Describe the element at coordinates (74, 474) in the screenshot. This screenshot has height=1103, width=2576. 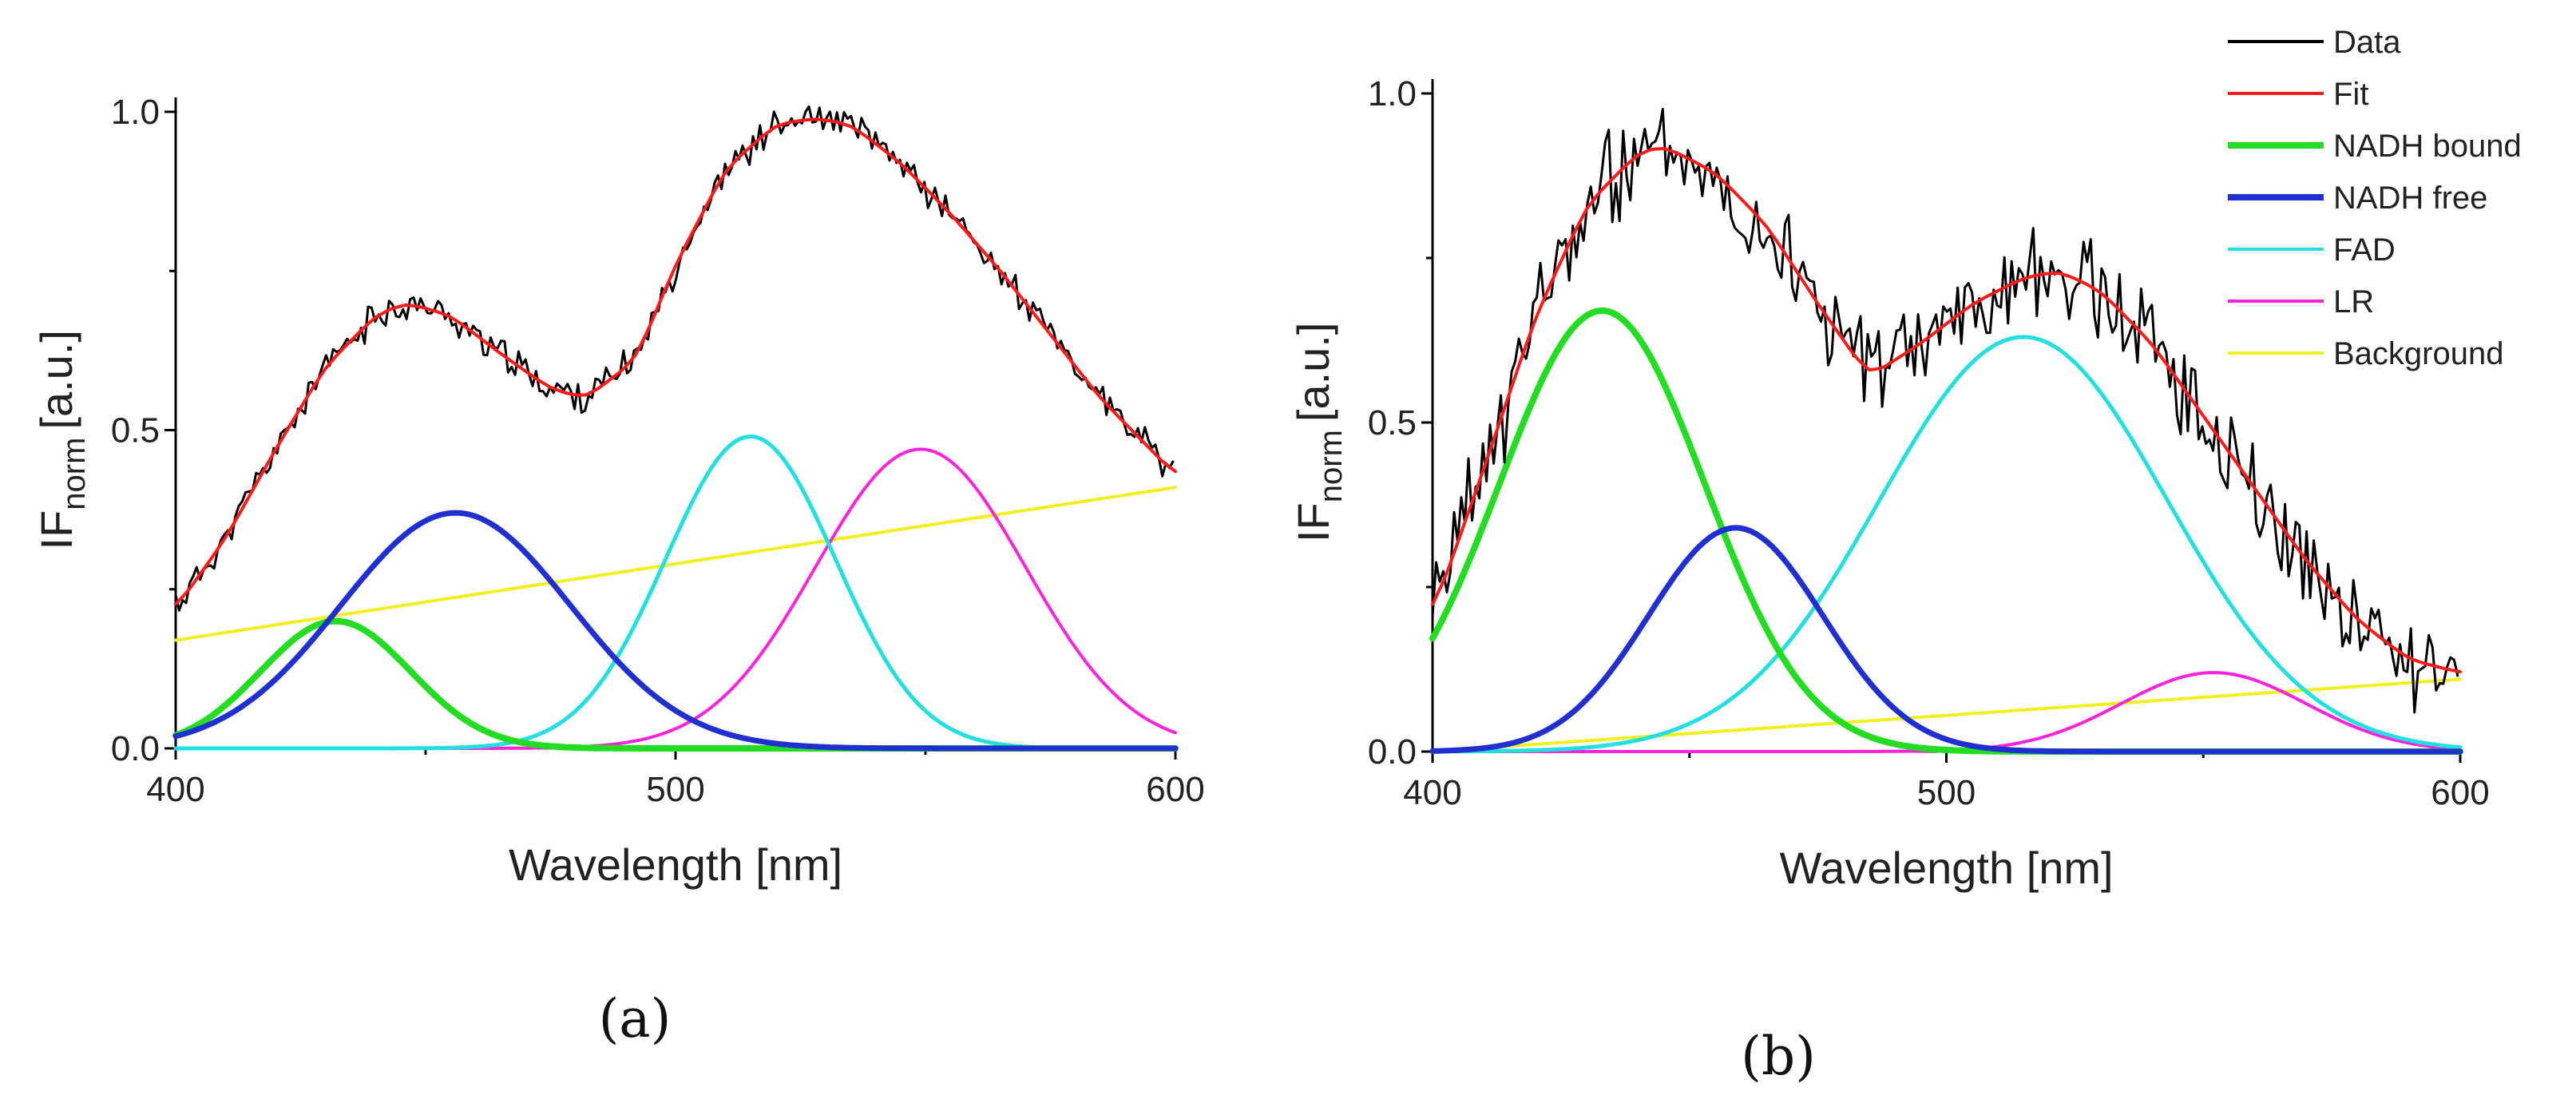
I see `panel-a-y-axis-title-sub: norm` at that location.